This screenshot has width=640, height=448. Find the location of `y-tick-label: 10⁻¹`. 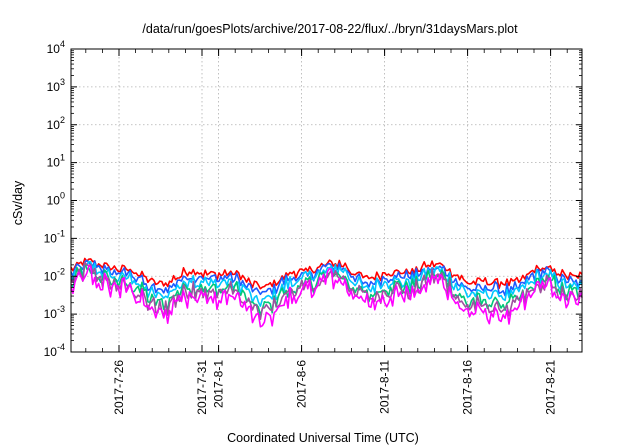

y-tick-label: 10⁻¹ is located at coordinates (54, 236).